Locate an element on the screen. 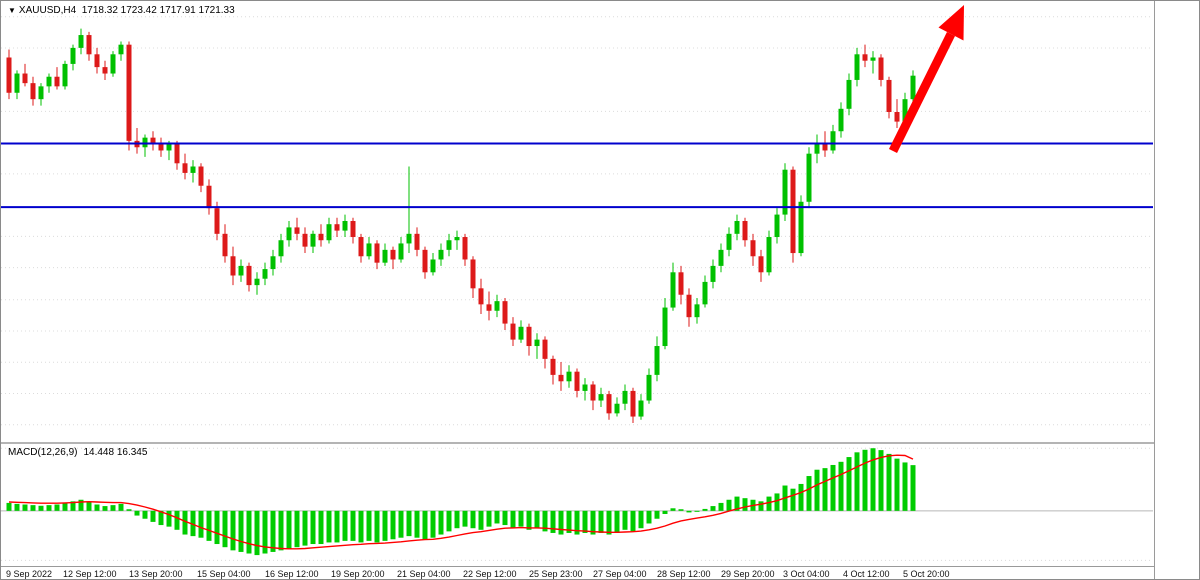  time-axis is located at coordinates (577, 572).